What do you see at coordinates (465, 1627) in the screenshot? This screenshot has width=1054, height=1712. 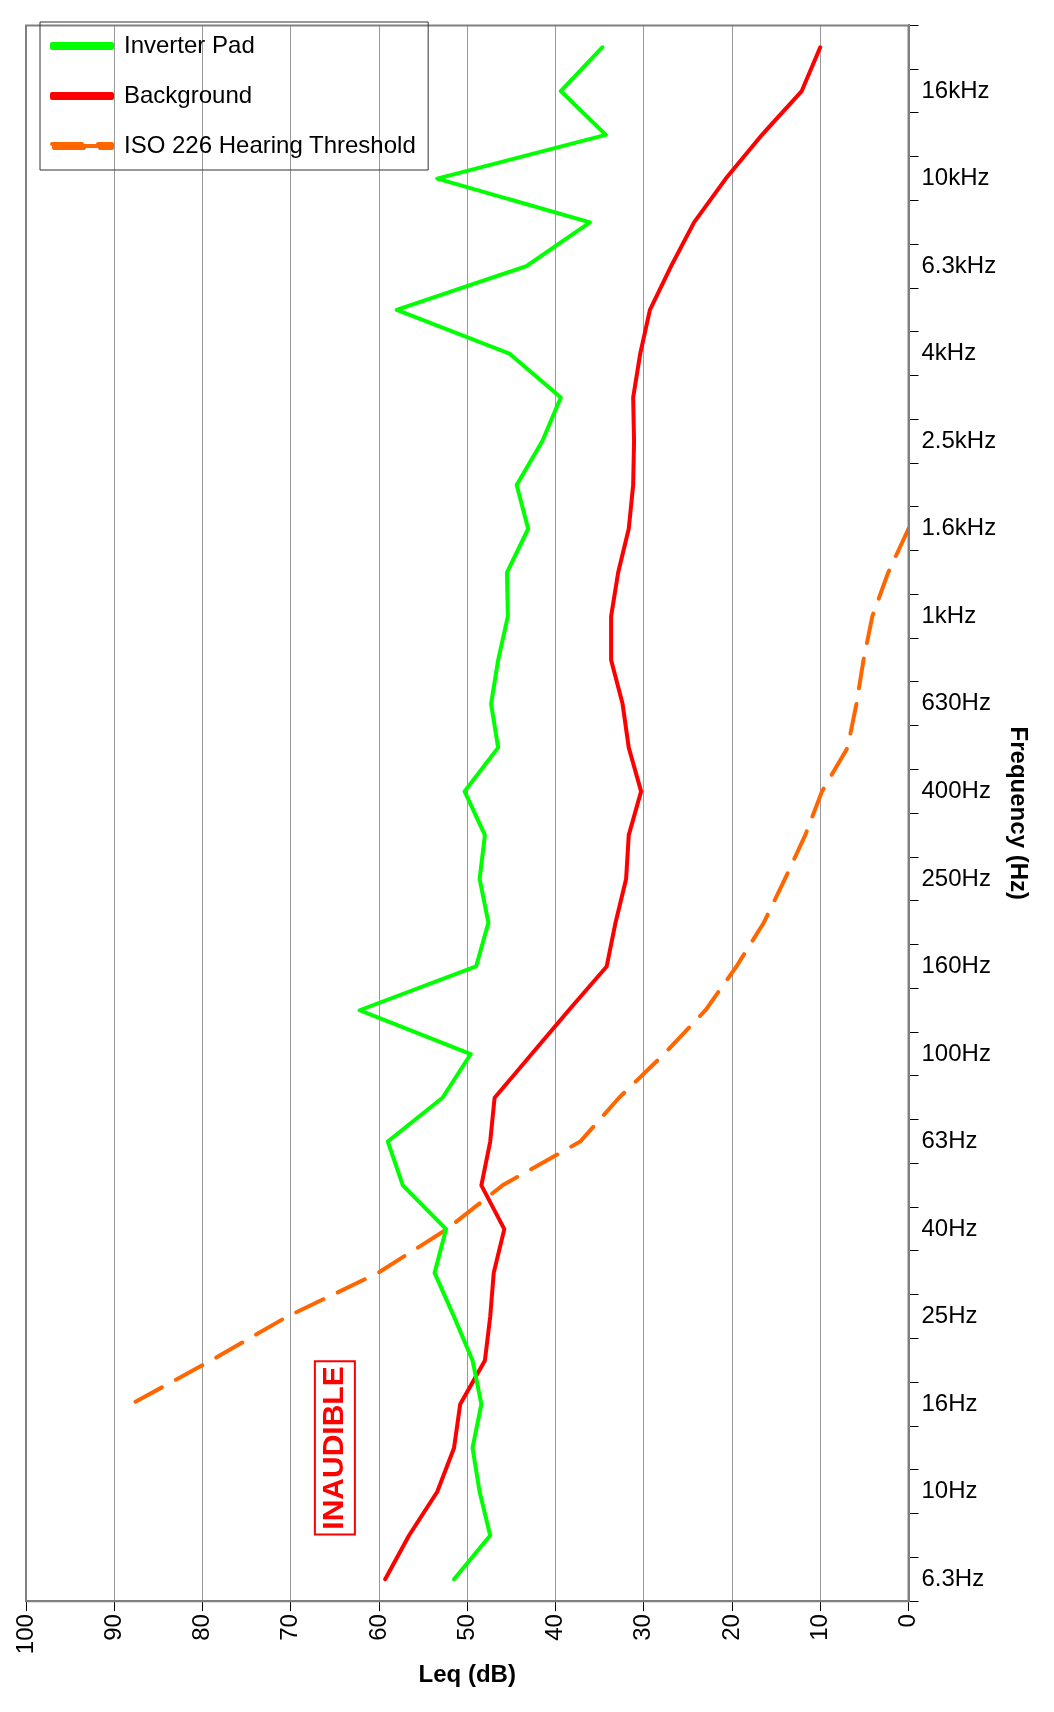 I see `x-tick-label: 50` at bounding box center [465, 1627].